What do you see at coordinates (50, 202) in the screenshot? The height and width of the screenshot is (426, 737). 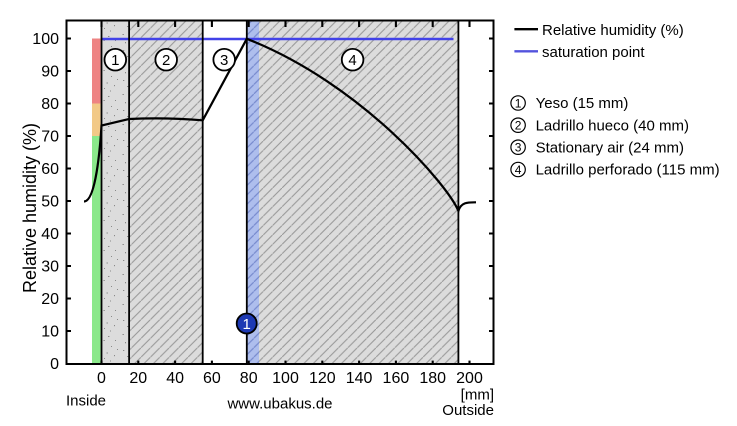 I see `svg-text: 50` at bounding box center [50, 202].